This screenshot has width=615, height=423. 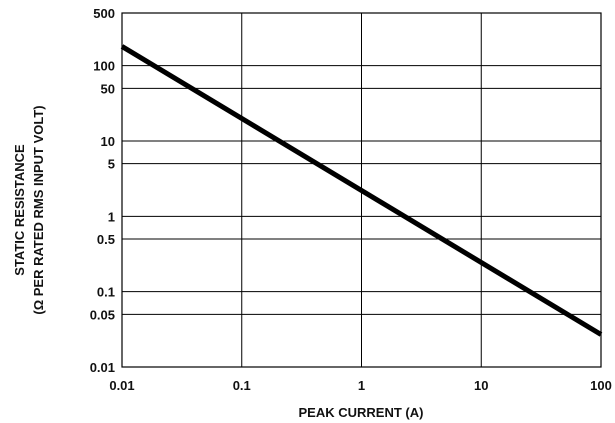 What do you see at coordinates (104, 66) in the screenshot?
I see `y-tick-label: 100` at bounding box center [104, 66].